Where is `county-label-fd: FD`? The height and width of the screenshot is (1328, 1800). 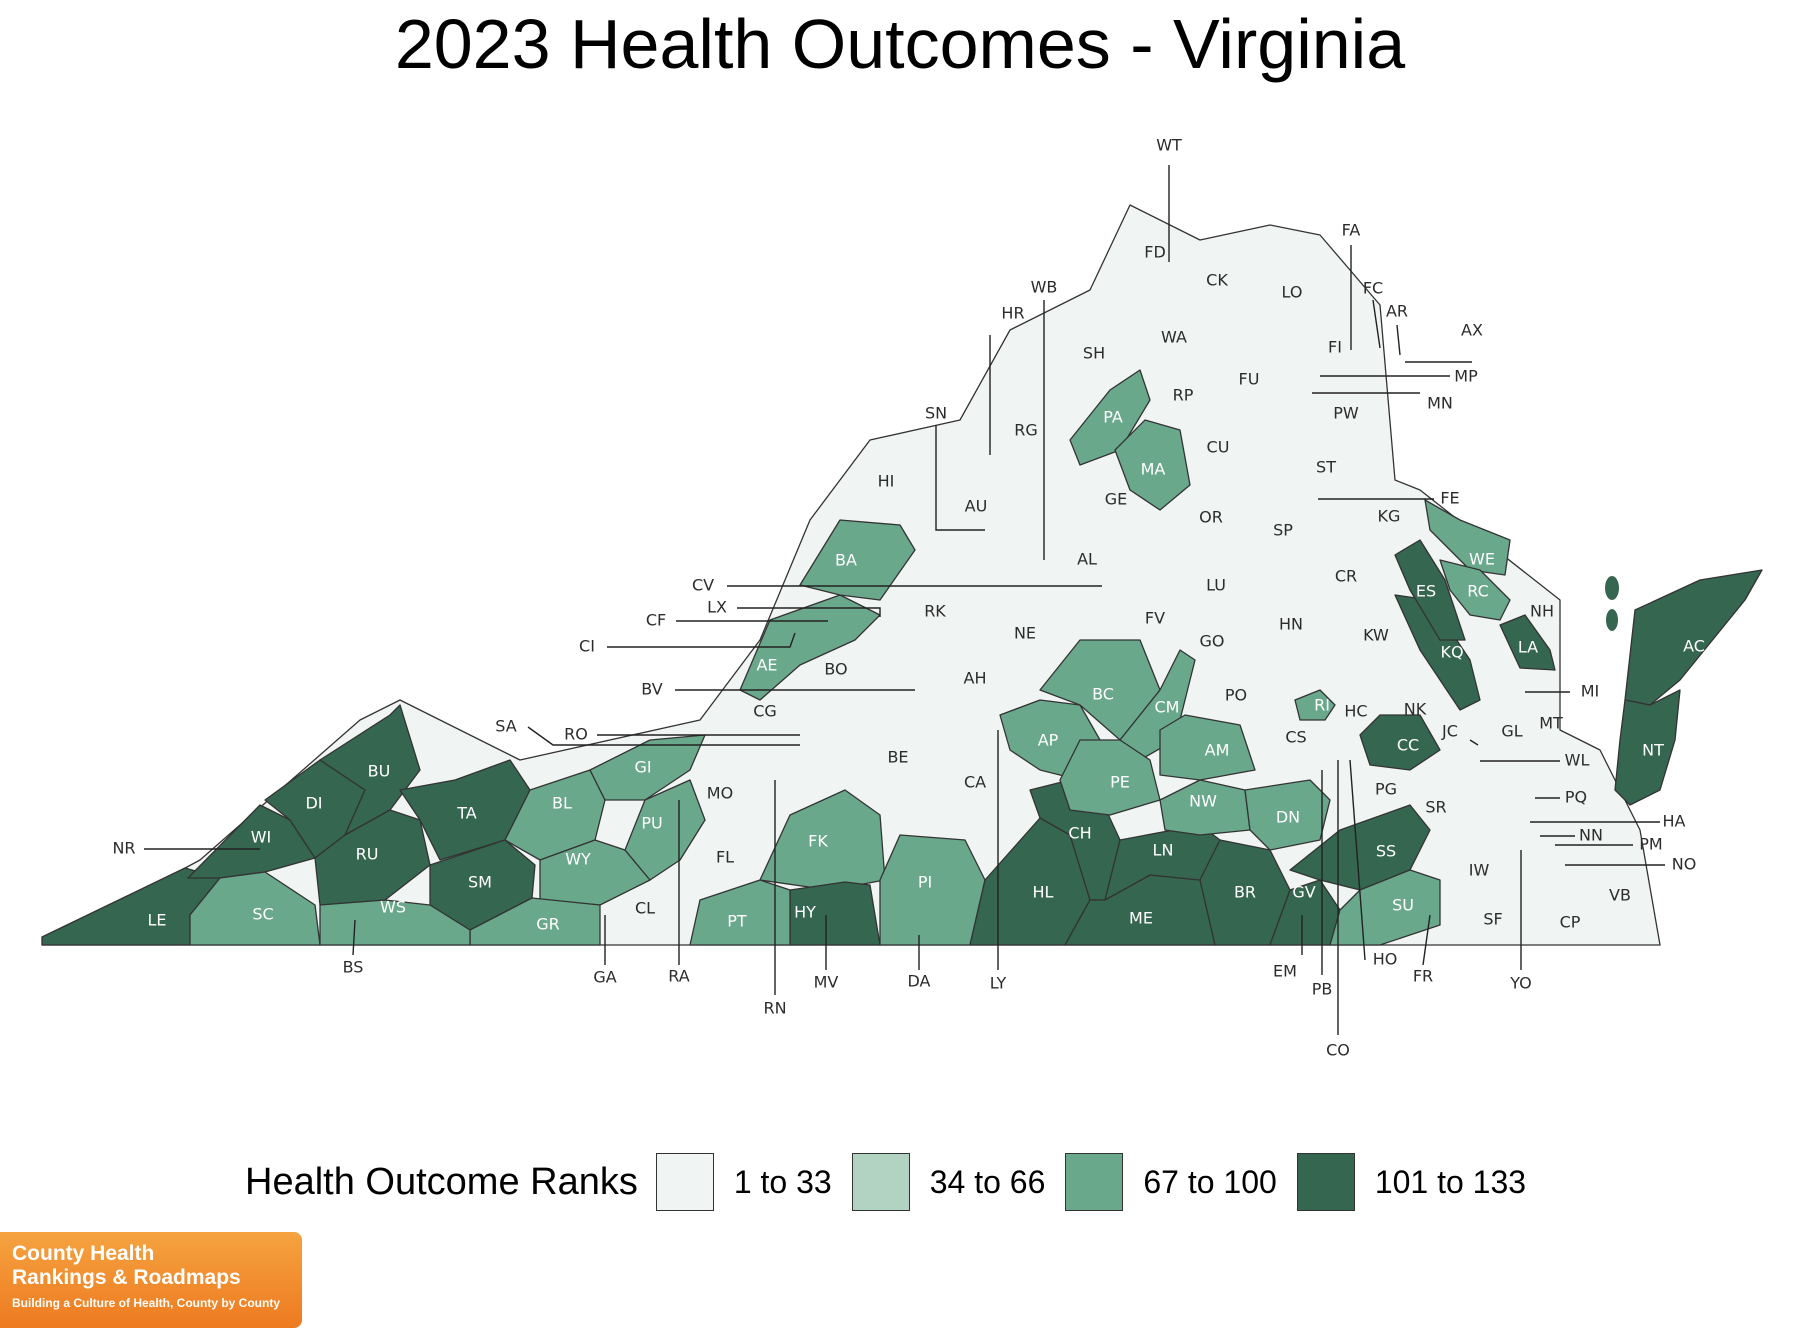 county-label-fd: FD is located at coordinates (1155, 252).